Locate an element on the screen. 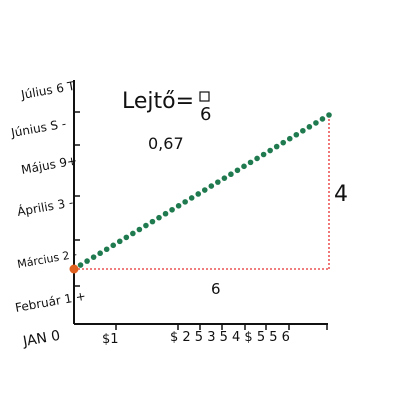 The width and height of the screenshot is (400, 404). rise-label: 4 is located at coordinates (341, 194).